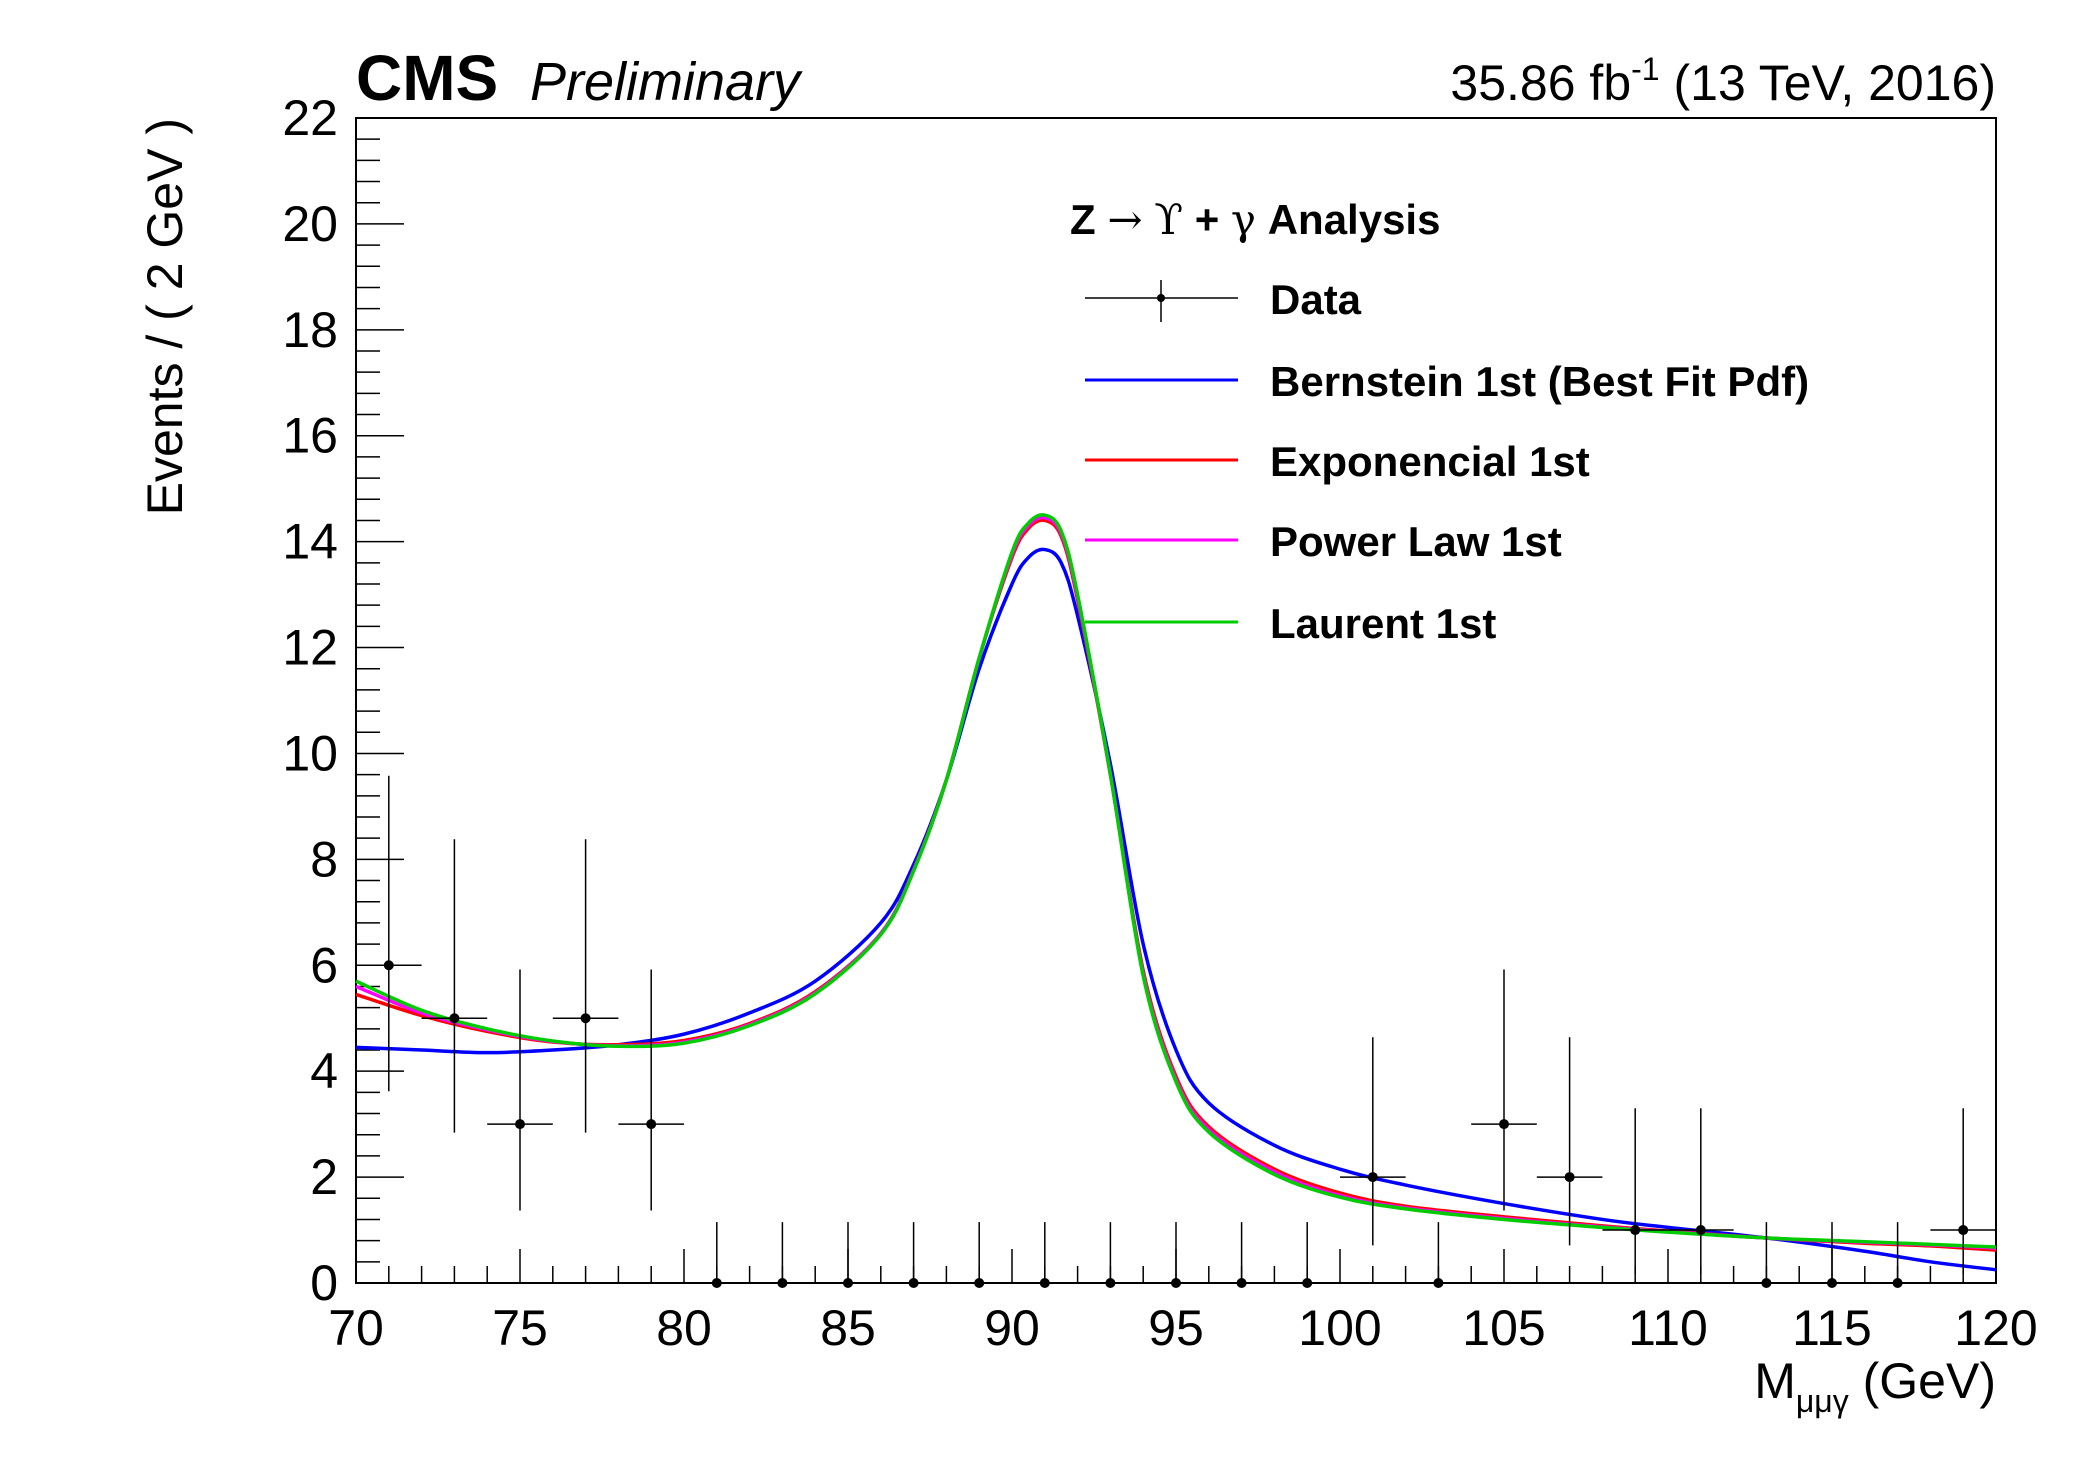 This screenshot has width=2096, height=1472. What do you see at coordinates (520, 1328) in the screenshot?
I see `x-tick-label: 75` at bounding box center [520, 1328].